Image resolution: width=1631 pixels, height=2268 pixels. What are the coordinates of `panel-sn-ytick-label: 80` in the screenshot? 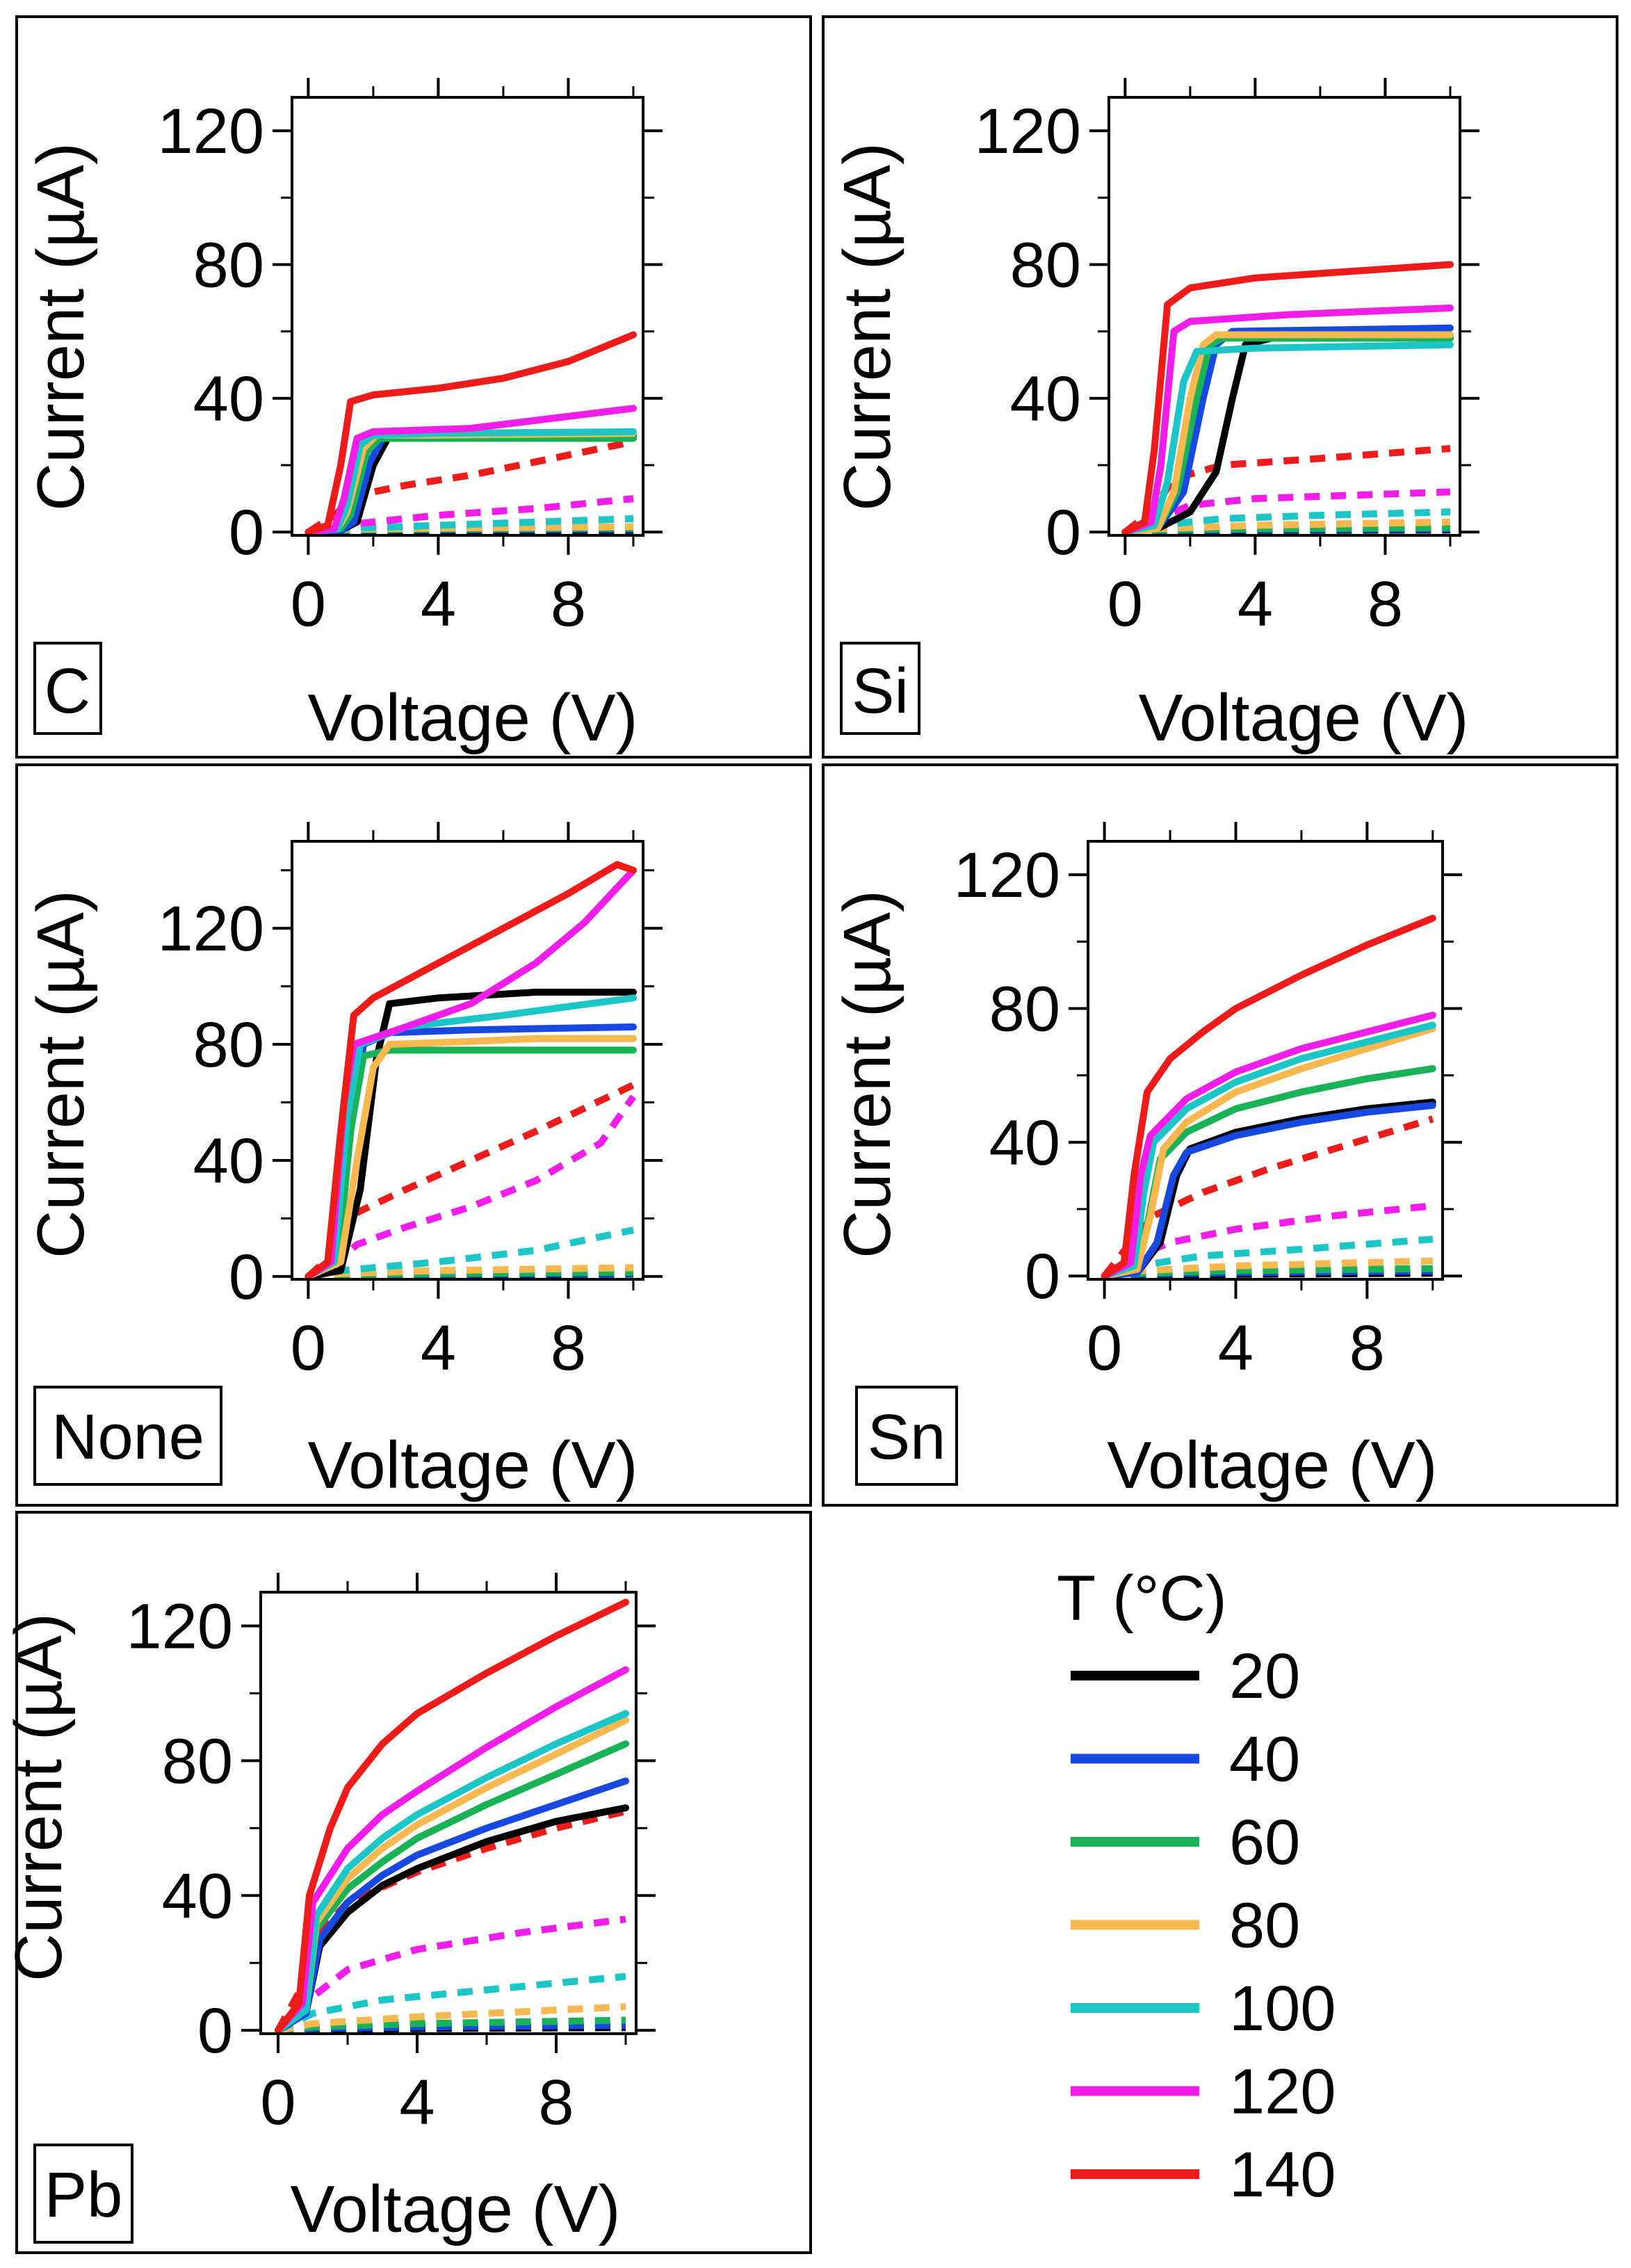 It's located at (1024, 1008).